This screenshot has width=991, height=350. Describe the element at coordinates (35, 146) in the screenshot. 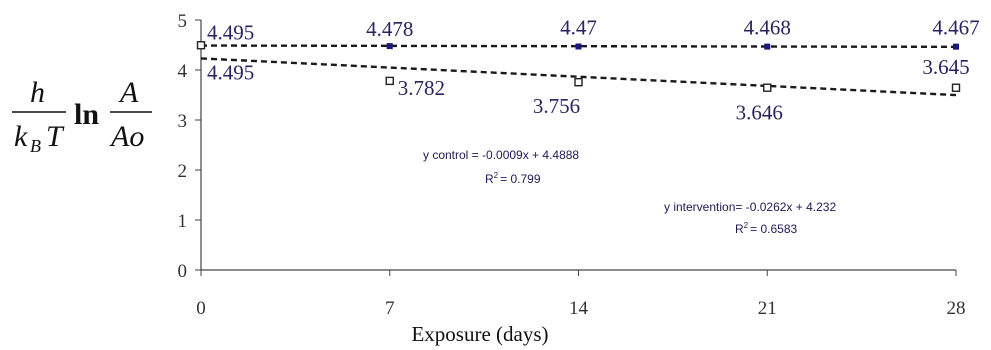

I see `y-label-b-subscript: B` at that location.